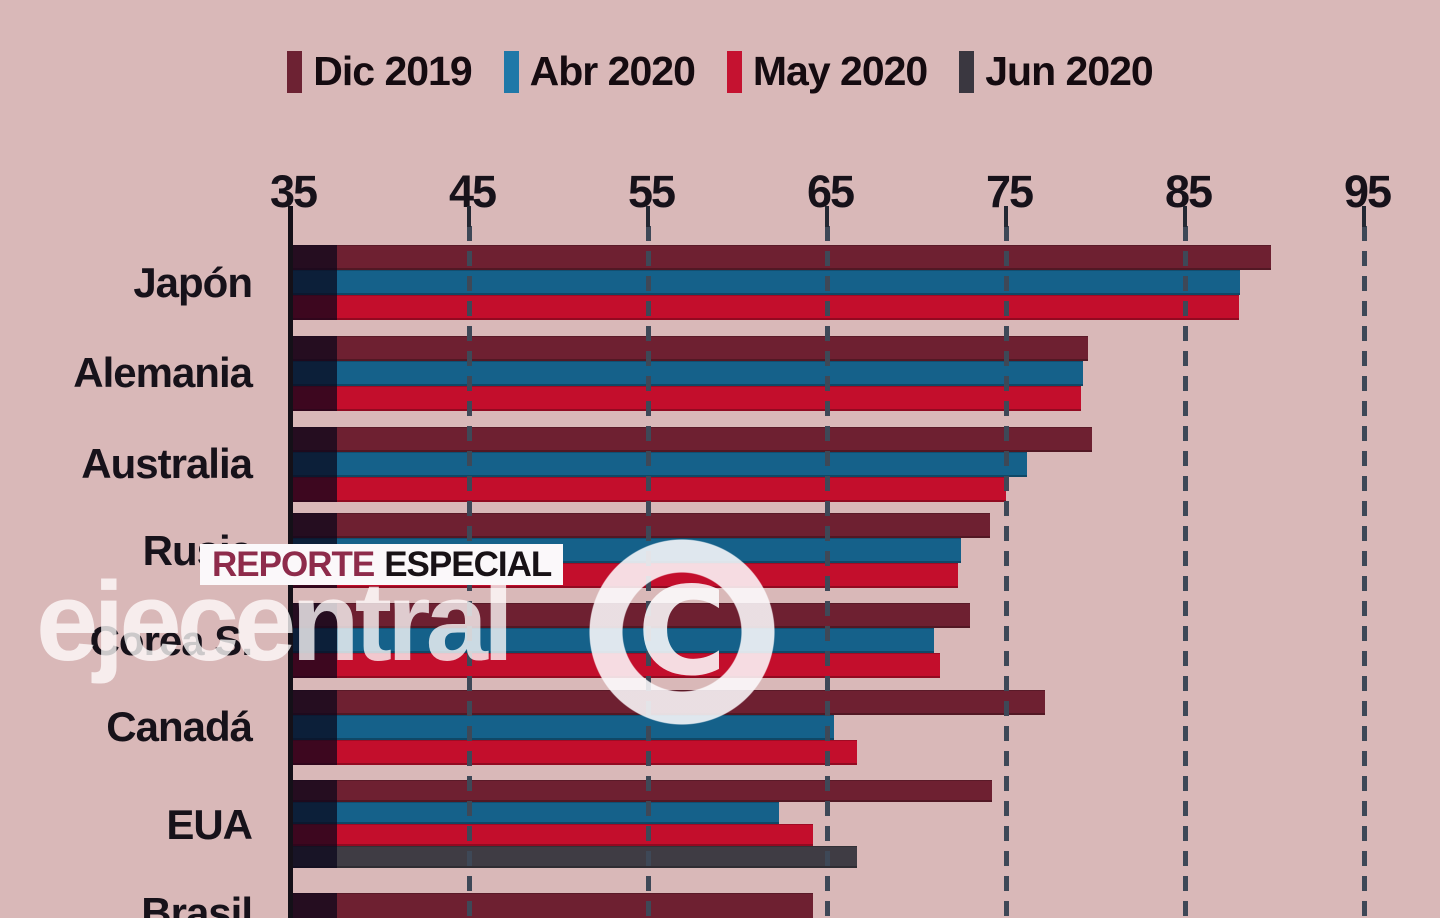  I want to click on category-label-brasil: Brasil, so click(197, 903).